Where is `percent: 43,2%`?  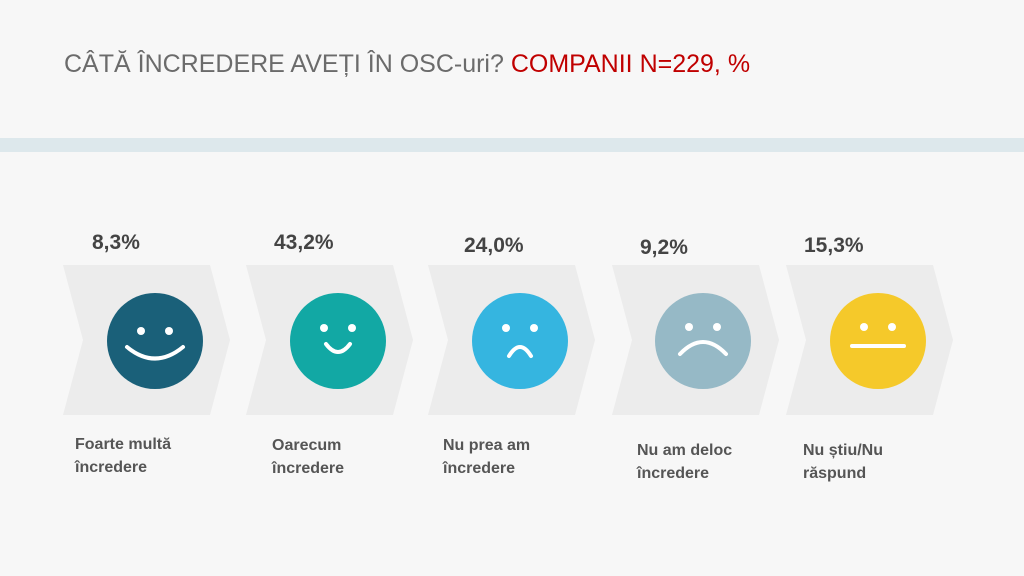 percent: 43,2% is located at coordinates (304, 242).